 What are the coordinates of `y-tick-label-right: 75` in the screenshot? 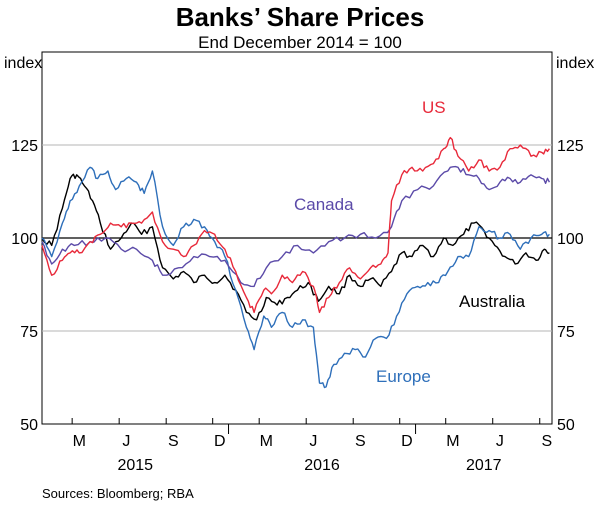 It's located at (566, 332).